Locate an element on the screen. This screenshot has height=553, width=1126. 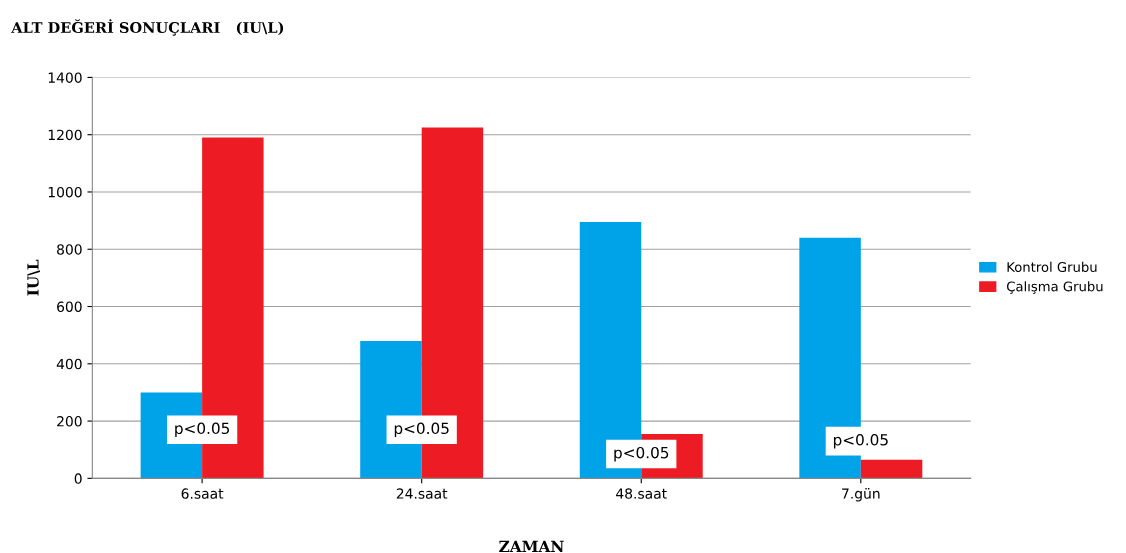
x-tick-label: 48.saat is located at coordinates (641, 493).